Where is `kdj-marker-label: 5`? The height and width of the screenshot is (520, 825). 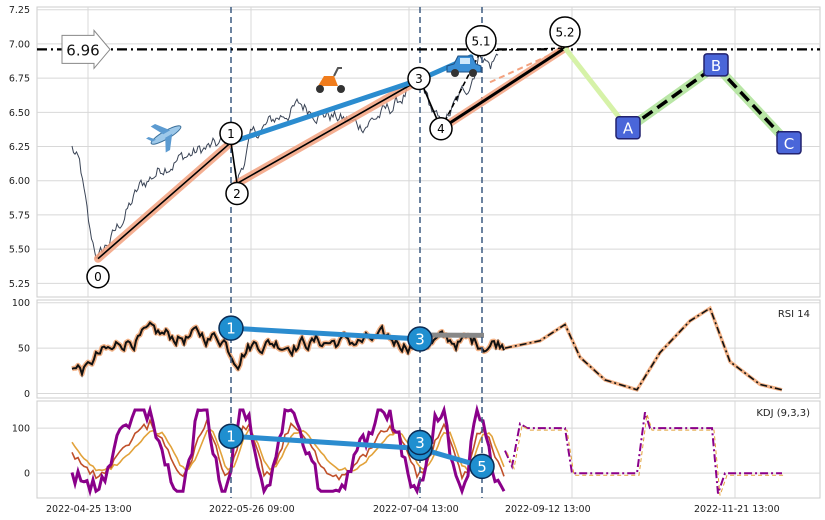 kdj-marker-label: 5 is located at coordinates (482, 467).